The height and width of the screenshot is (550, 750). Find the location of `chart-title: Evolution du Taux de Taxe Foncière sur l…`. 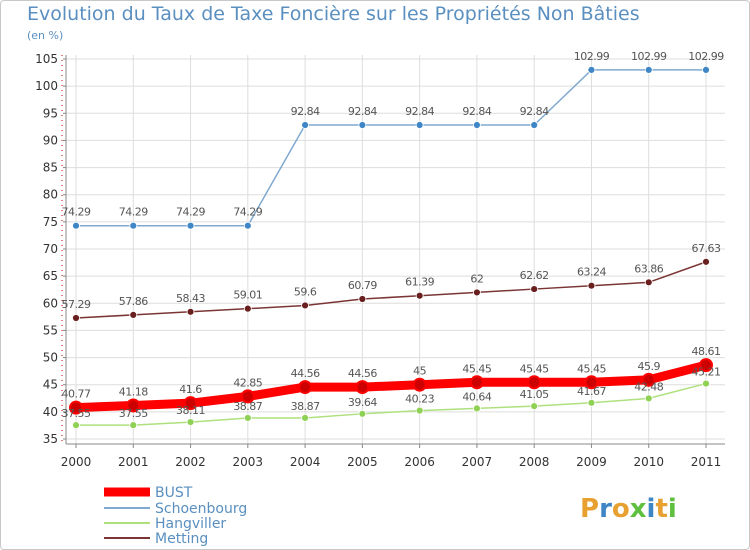

chart-title: Evolution du Taux de Taxe Foncière sur l… is located at coordinates (333, 14).